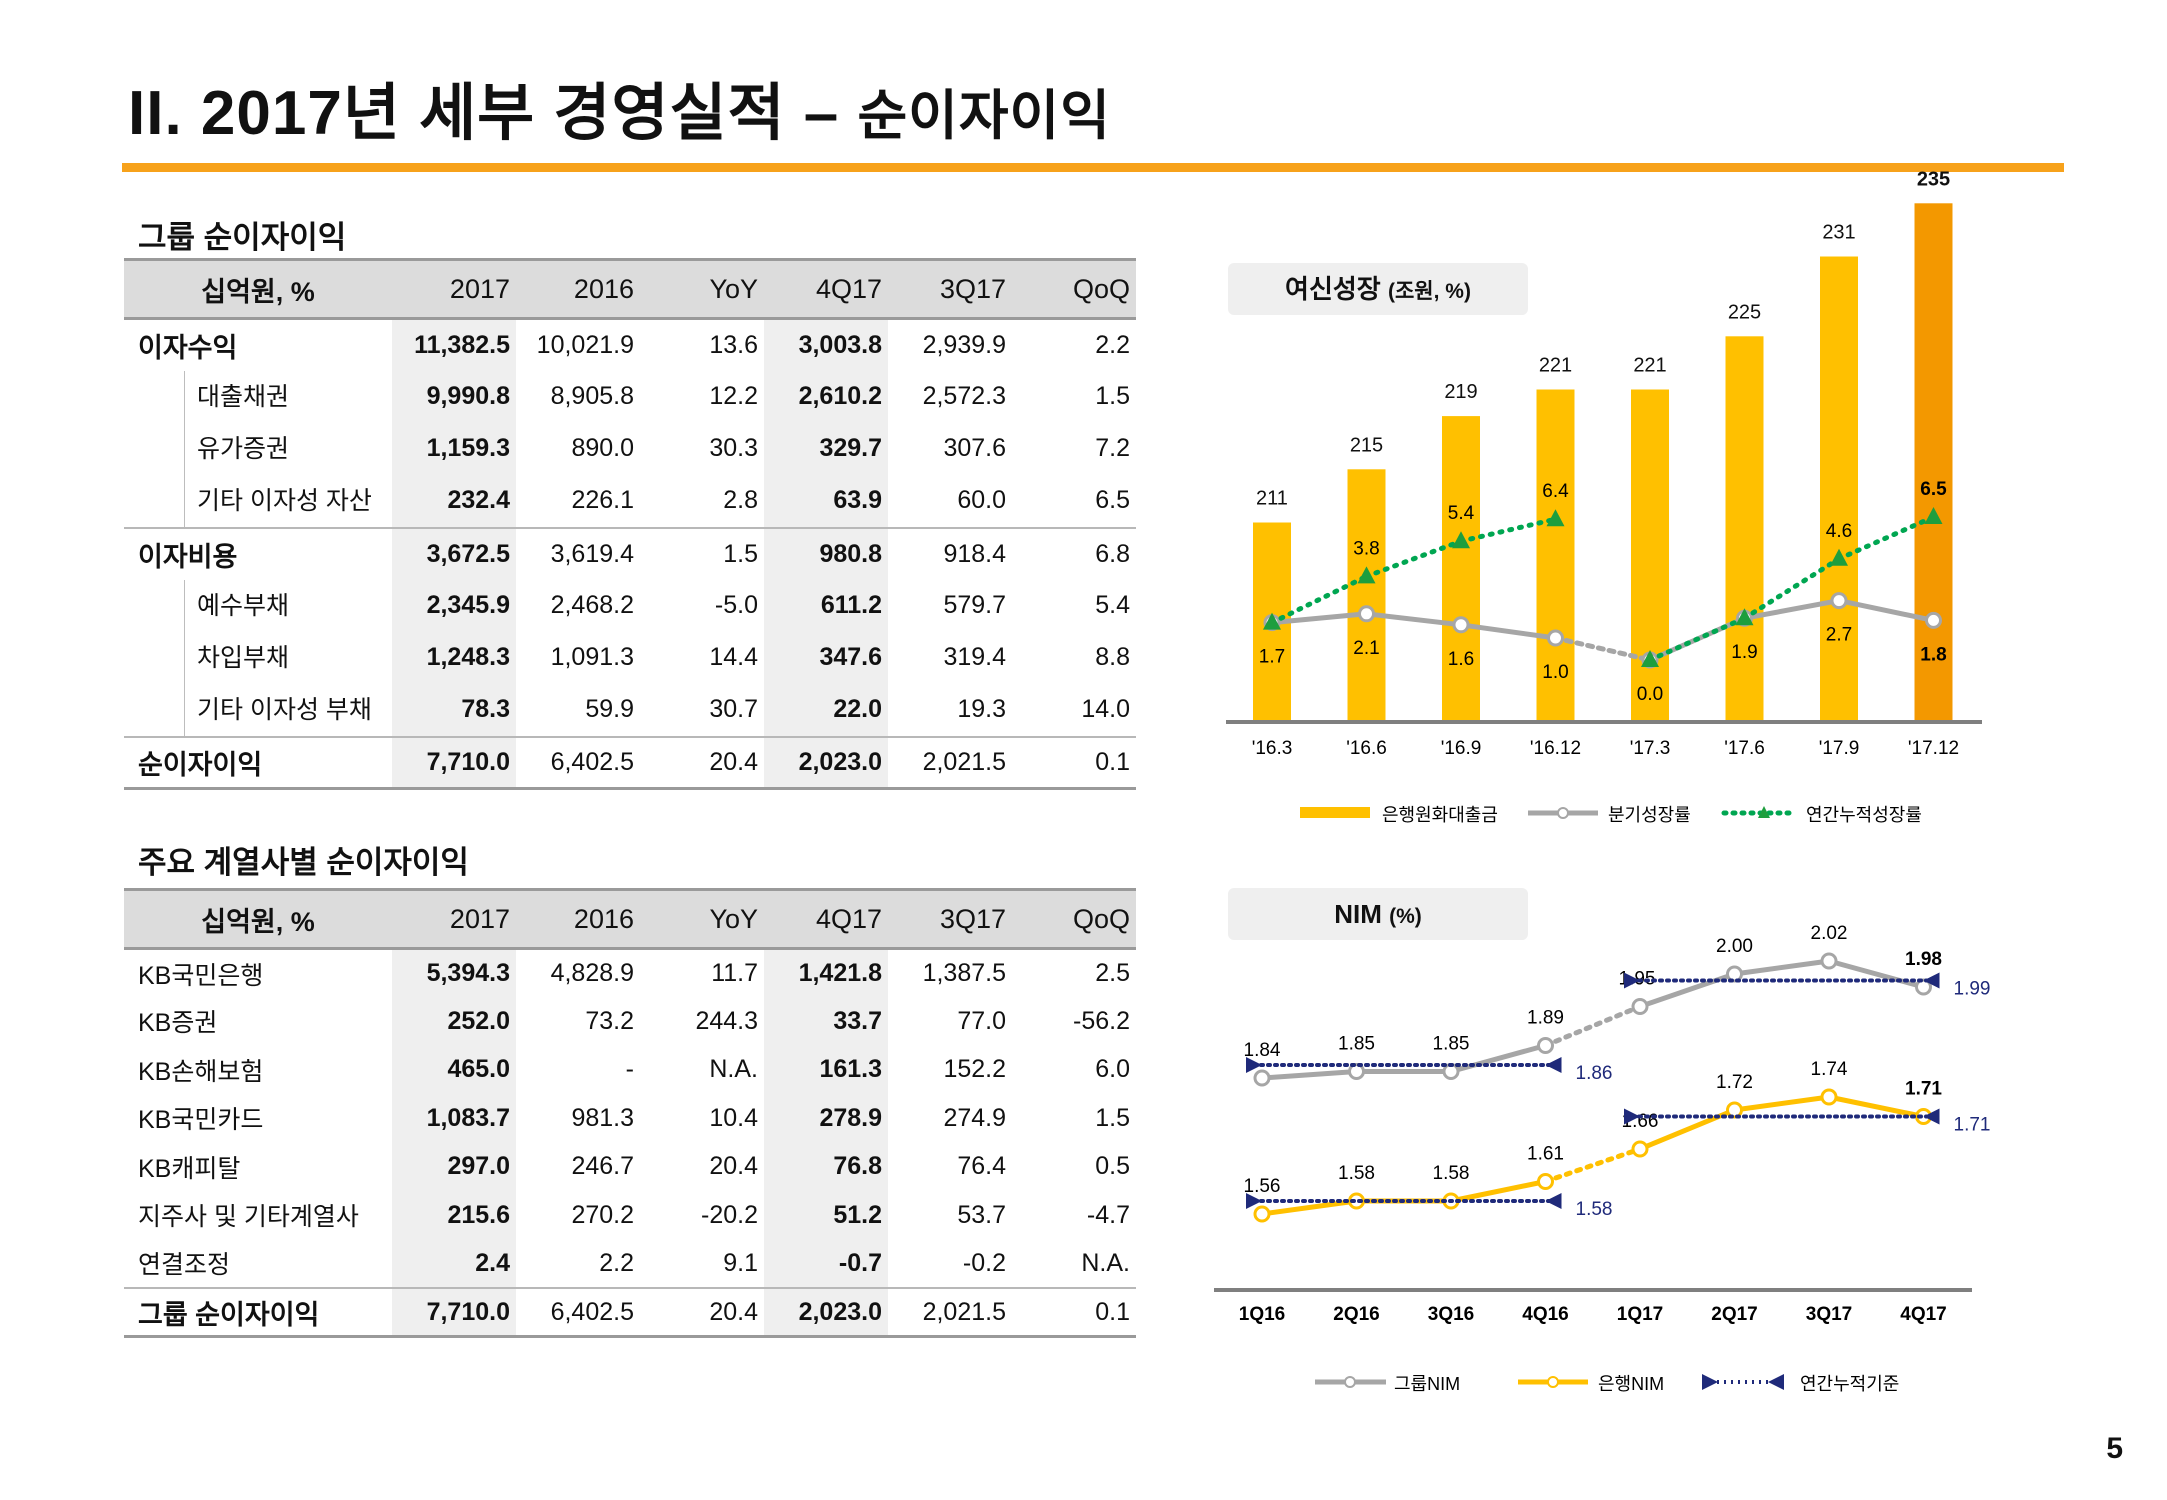  I want to click on table-row: 순이자이익 7,710.0 6,402.5 20.4 2,023.0 2,021.5 0.1, so click(630, 762).